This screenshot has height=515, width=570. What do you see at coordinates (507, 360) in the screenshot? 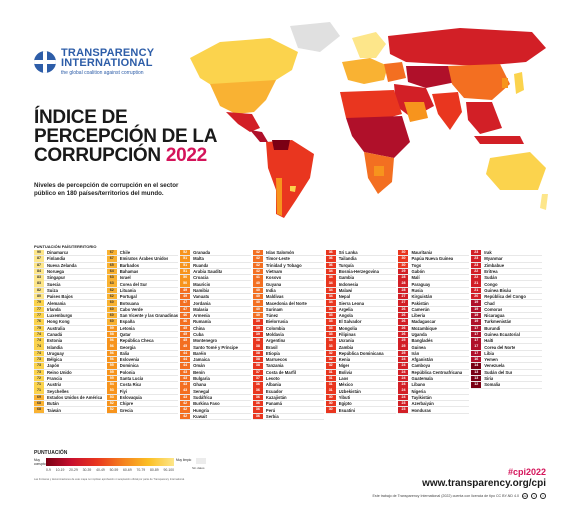
I see `country-row: 16 Yemen` at bounding box center [507, 360].